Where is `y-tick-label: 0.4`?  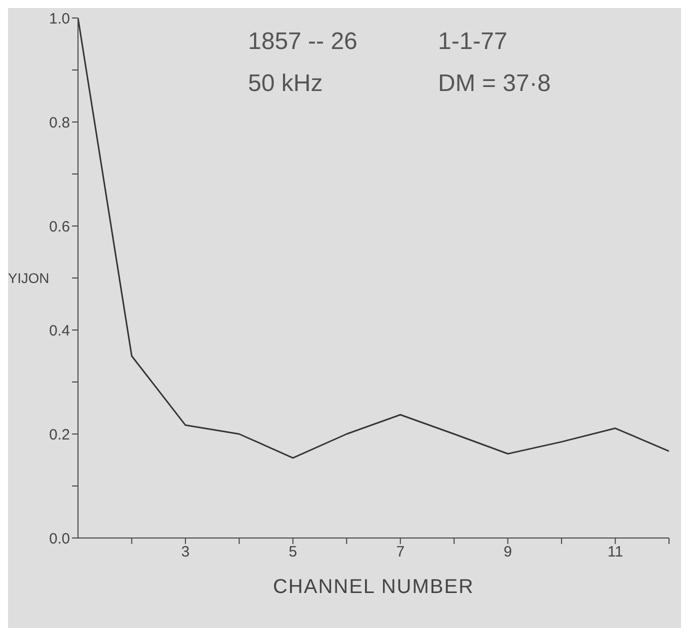
y-tick-label: 0.4 is located at coordinates (59, 331).